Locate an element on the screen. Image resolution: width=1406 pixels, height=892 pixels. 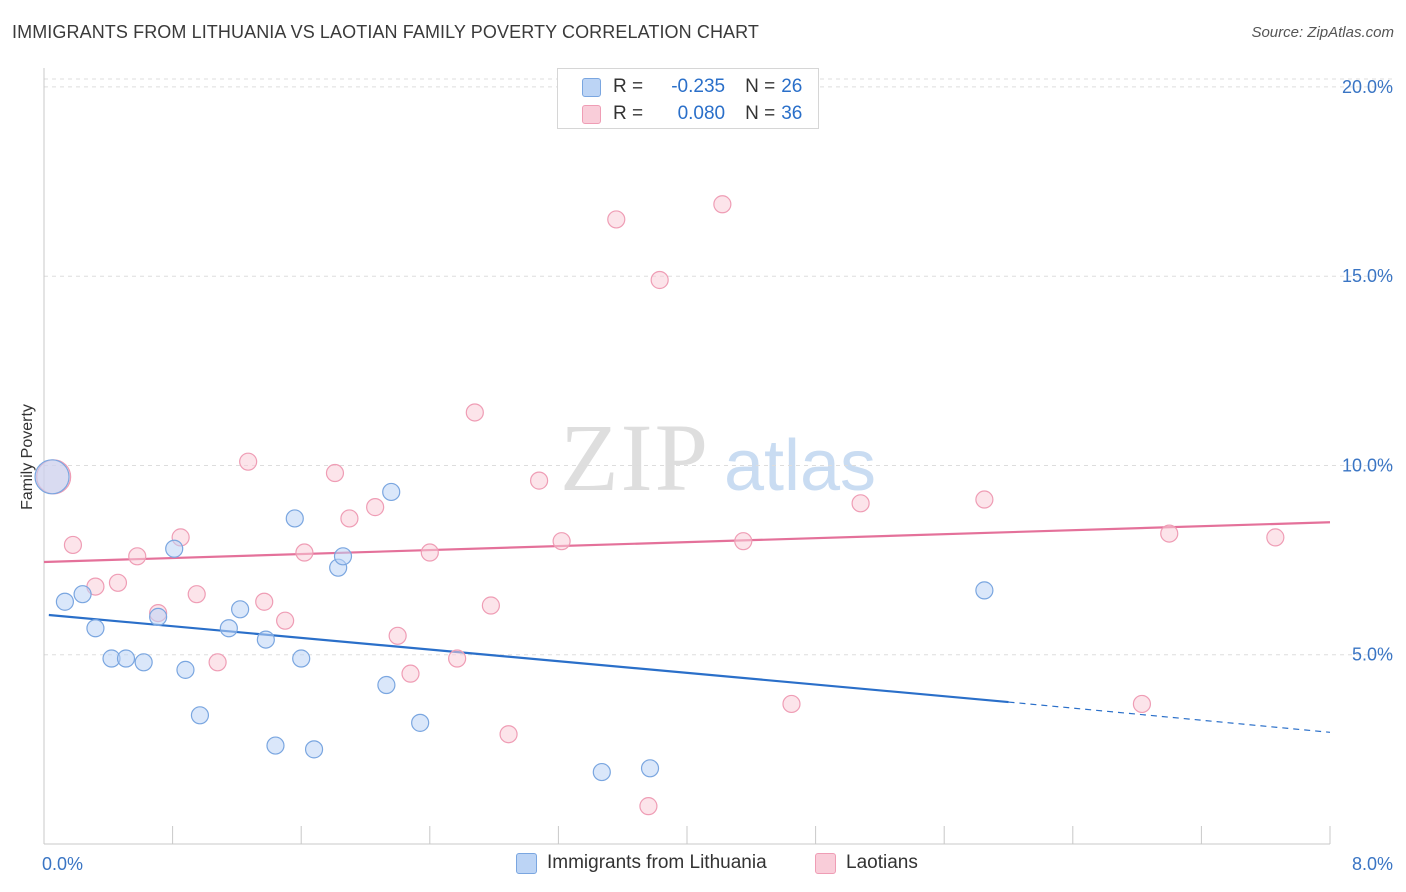
y-tick-label: 10.0% is located at coordinates (1367, 465).